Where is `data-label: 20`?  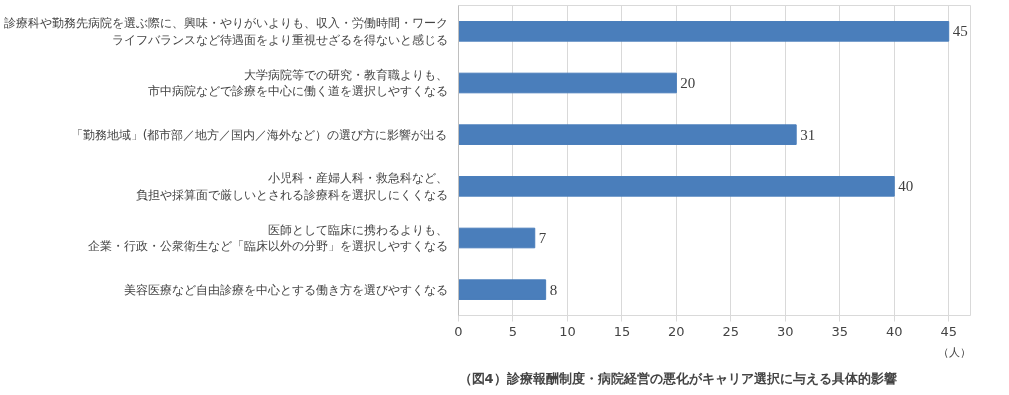
data-label: 20 is located at coordinates (688, 83).